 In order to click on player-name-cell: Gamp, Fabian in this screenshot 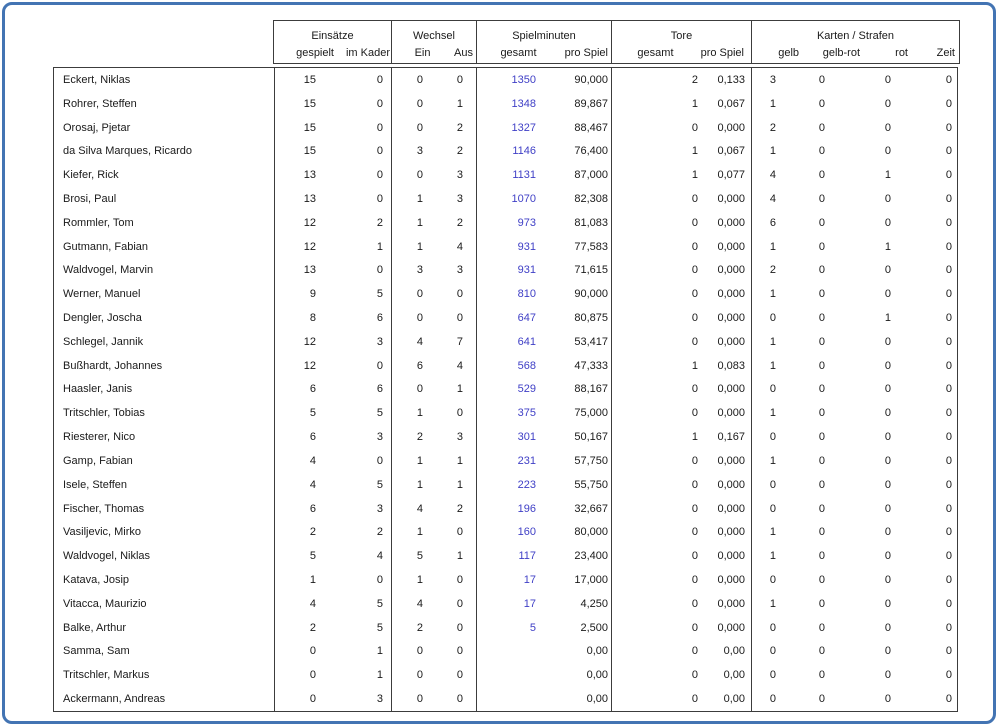, I will do `click(98, 460)`.